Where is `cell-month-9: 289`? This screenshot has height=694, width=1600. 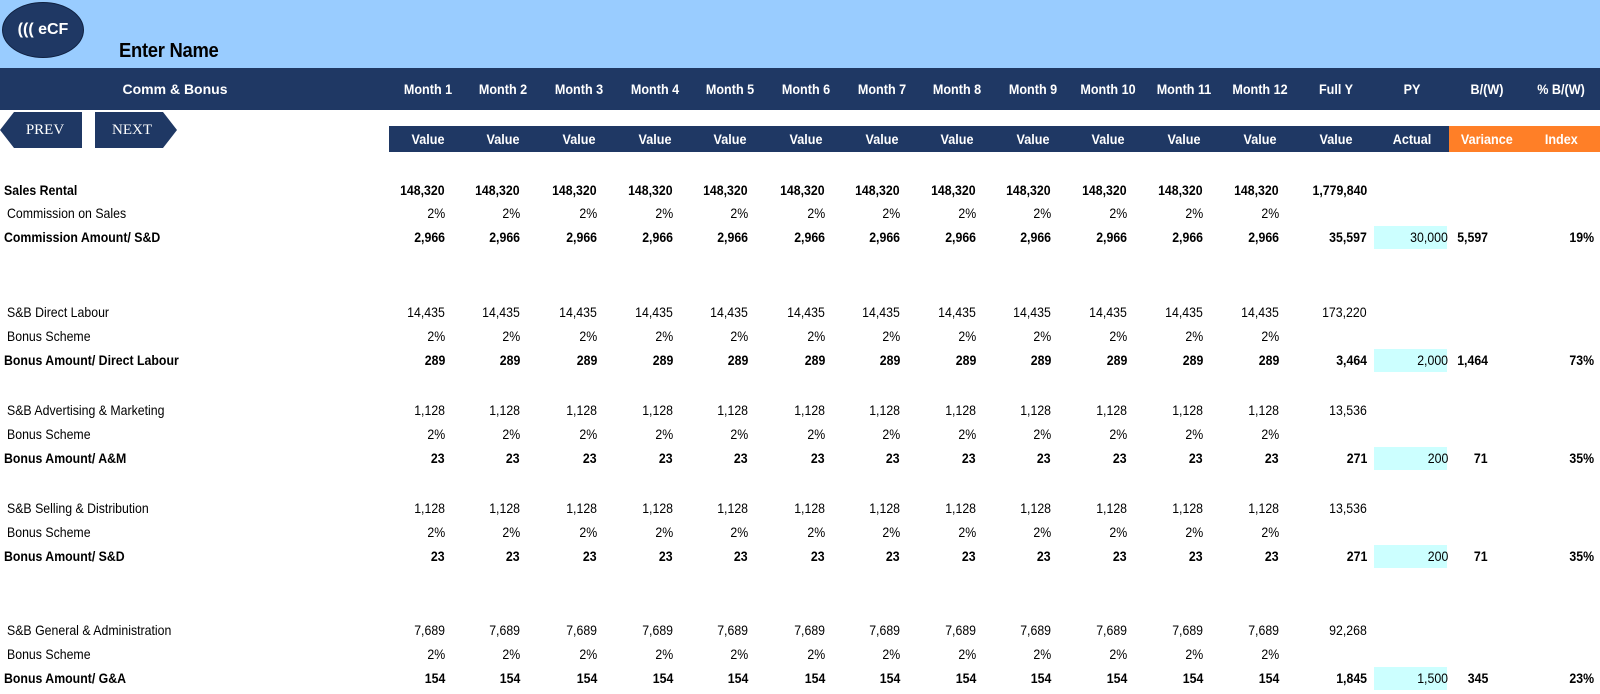
cell-month-9: 289 is located at coordinates (1040, 360).